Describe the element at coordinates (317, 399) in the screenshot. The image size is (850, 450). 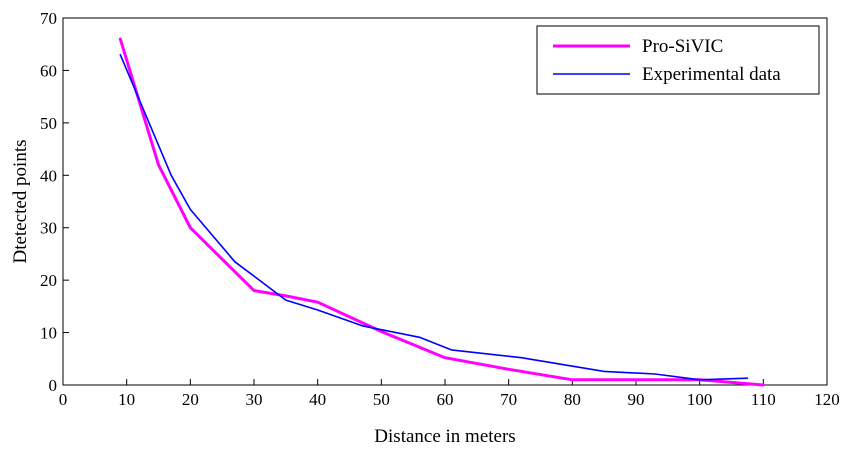
I see `x-tick-label: 40` at that location.